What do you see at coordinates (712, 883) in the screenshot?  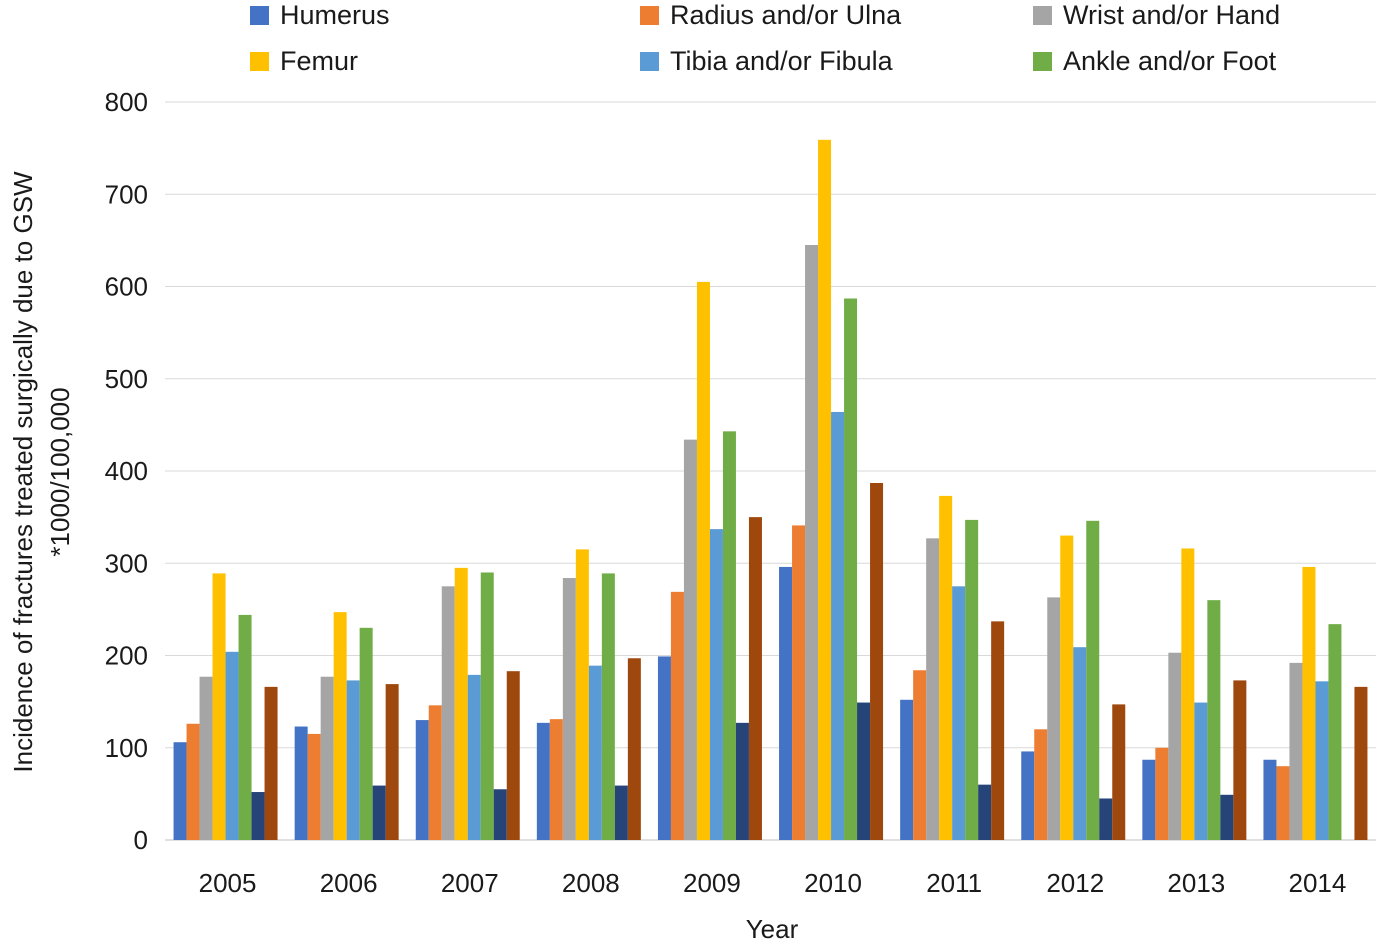 I see `x-tick-label: 2009` at bounding box center [712, 883].